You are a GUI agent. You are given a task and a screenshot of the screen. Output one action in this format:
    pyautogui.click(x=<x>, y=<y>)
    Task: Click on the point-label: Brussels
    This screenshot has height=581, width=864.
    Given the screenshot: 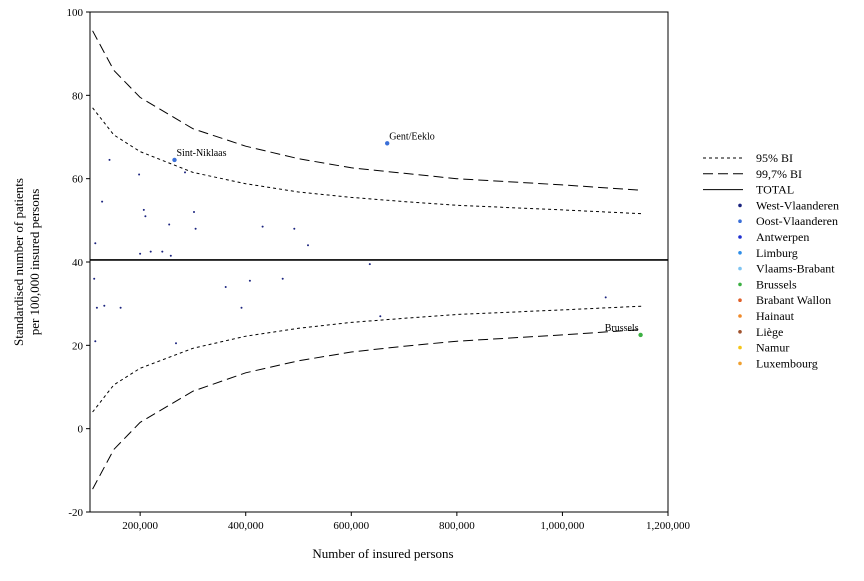 What is the action you would take?
    pyautogui.click(x=622, y=328)
    